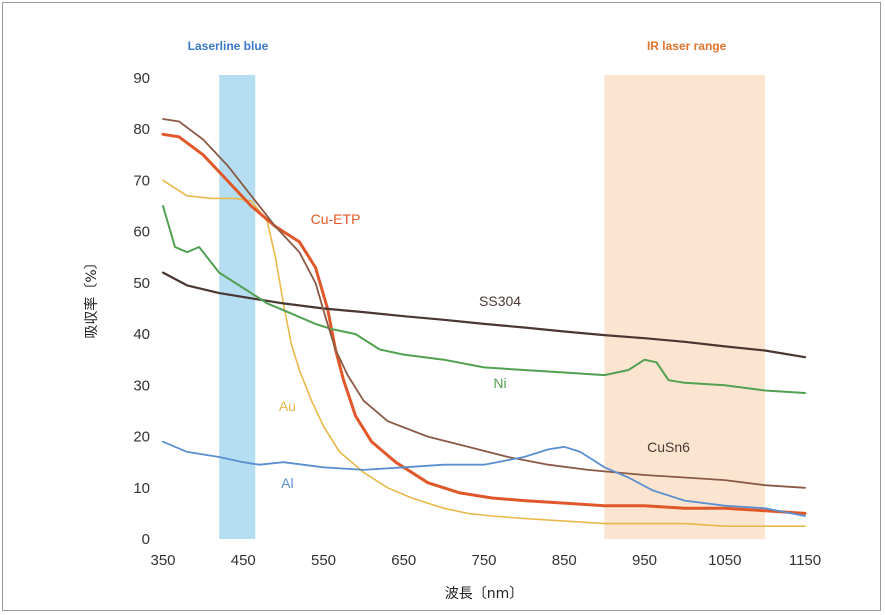 The height and width of the screenshot is (615, 885). Describe the element at coordinates (141, 437) in the screenshot. I see `y-tick-label: 20` at that location.